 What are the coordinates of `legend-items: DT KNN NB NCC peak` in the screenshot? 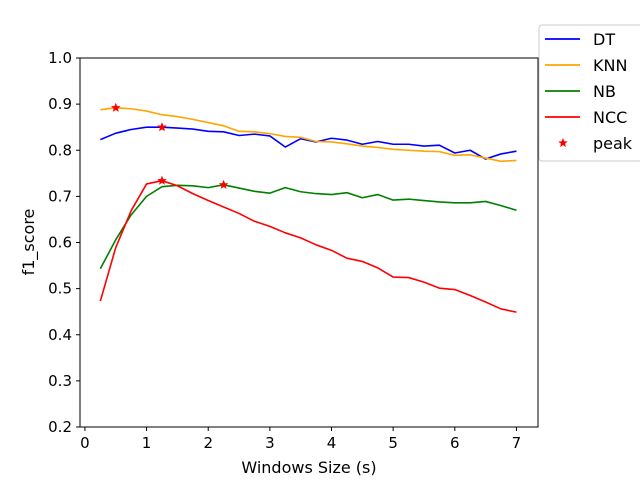 It's located at (589, 91).